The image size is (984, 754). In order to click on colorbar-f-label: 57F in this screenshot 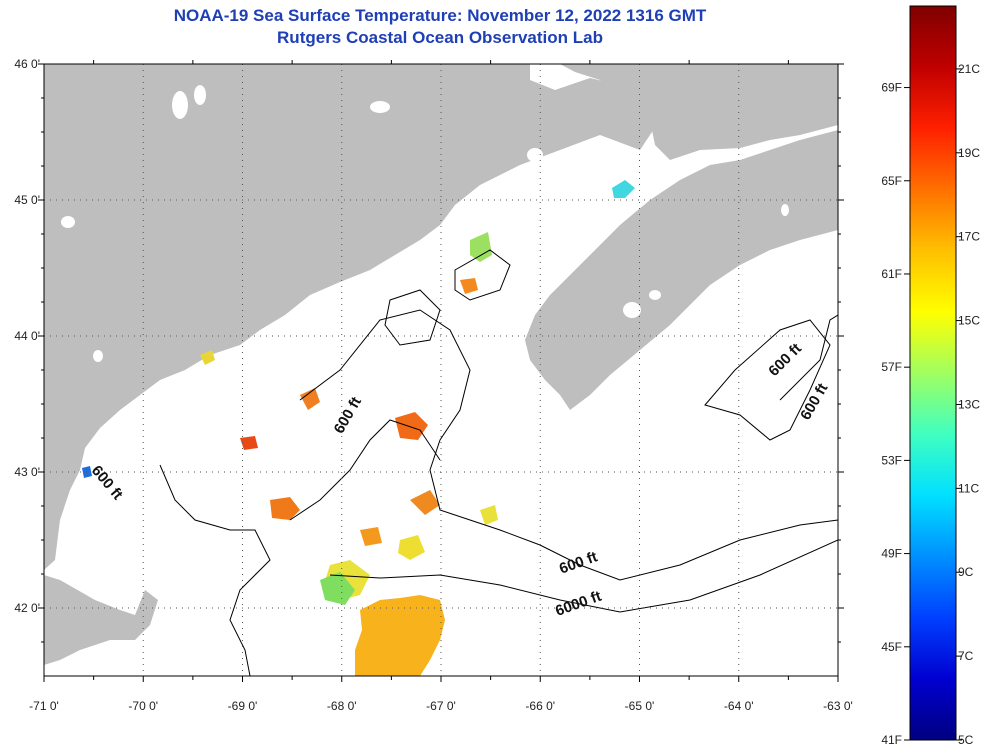, I will do `click(891, 367)`.